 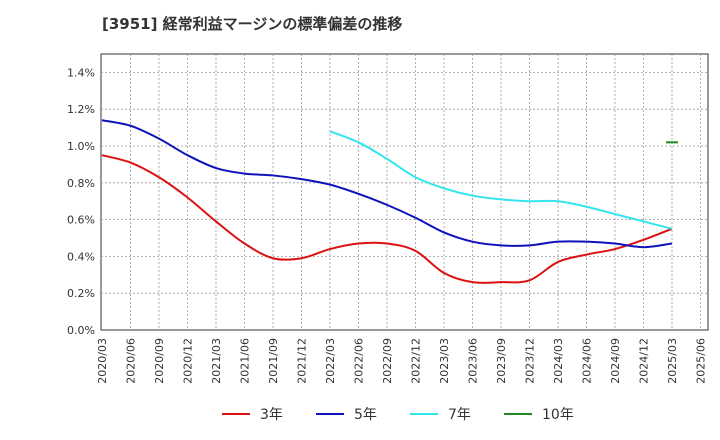 I want to click on y-tick-label: 1.2%, so click(x=81, y=109).